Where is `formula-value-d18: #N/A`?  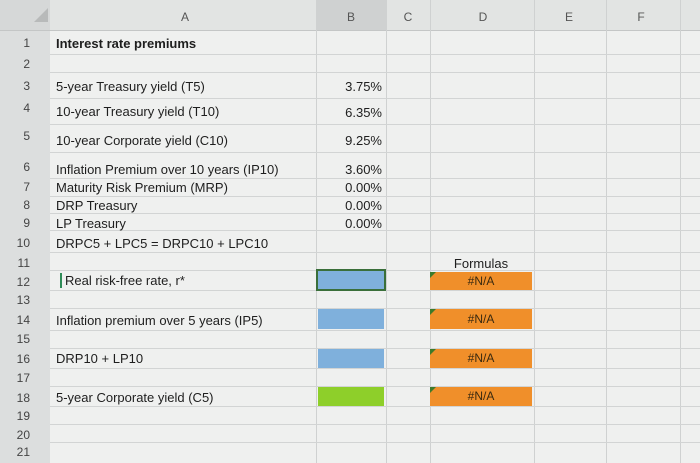 formula-value-d18: #N/A is located at coordinates (481, 396).